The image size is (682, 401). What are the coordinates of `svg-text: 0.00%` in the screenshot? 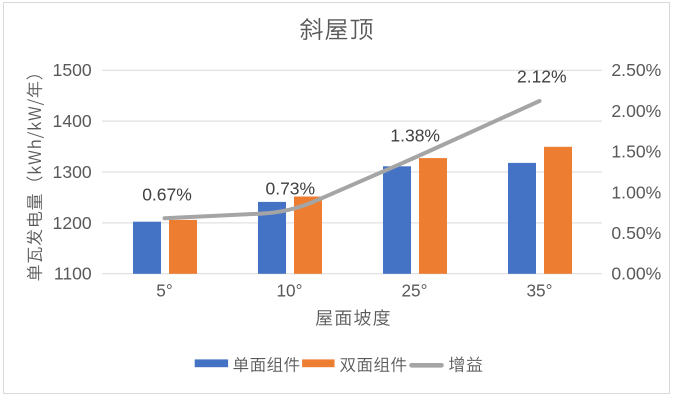 It's located at (636, 274).